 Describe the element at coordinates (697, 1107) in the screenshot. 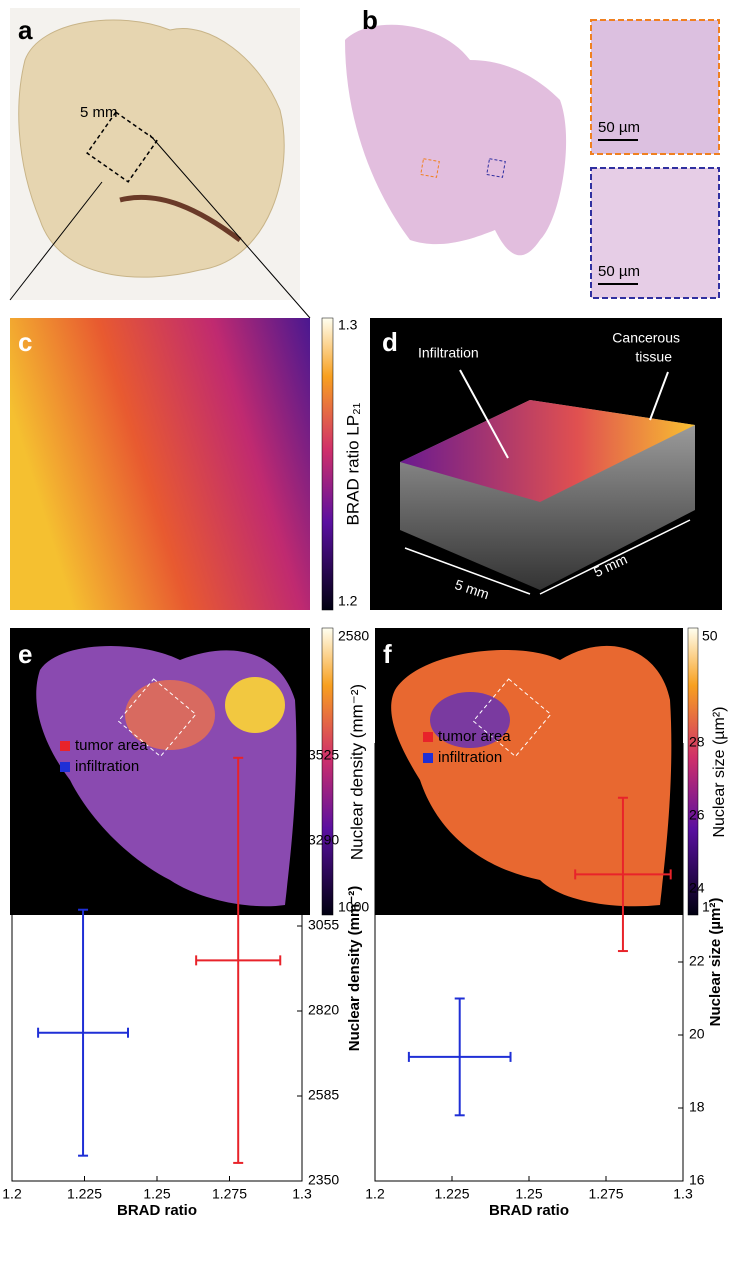

I see `y-tick-label: 18` at that location.